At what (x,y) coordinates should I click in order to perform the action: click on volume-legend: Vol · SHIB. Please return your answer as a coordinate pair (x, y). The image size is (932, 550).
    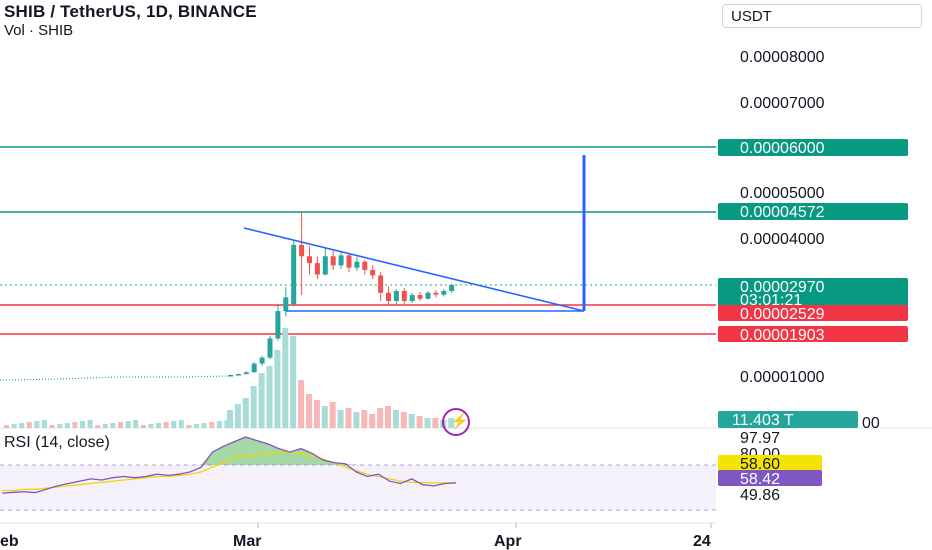
    Looking at the image, I should click on (39, 30).